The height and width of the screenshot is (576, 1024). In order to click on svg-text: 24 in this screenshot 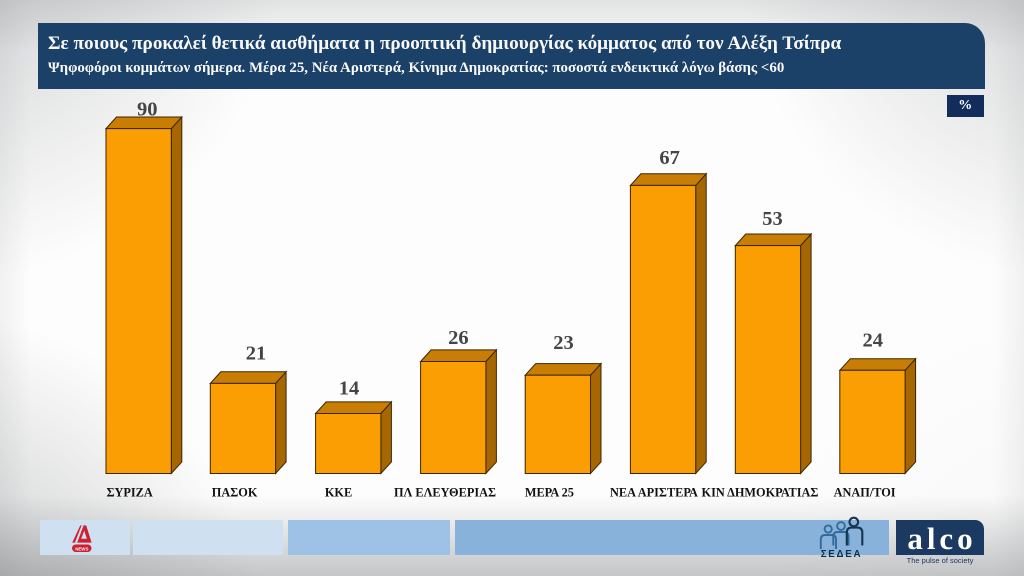, I will do `click(872, 341)`.